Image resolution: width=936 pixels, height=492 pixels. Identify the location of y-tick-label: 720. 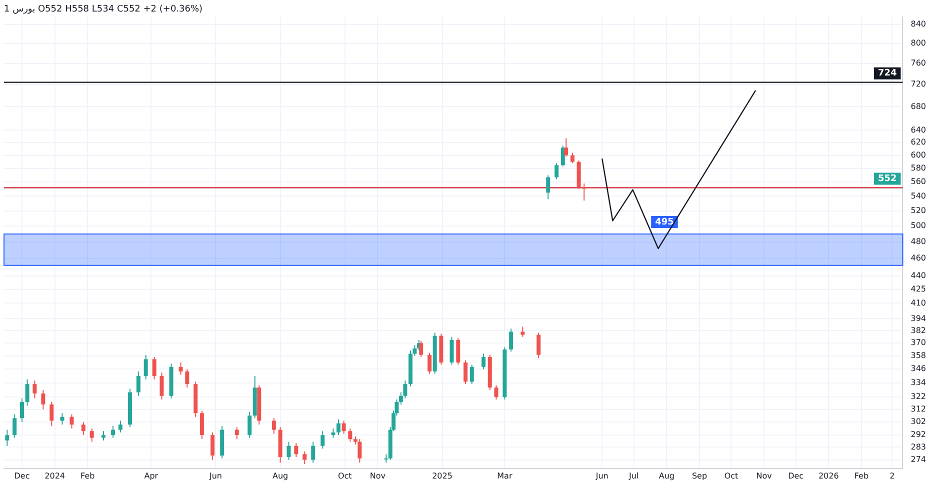
(918, 84).